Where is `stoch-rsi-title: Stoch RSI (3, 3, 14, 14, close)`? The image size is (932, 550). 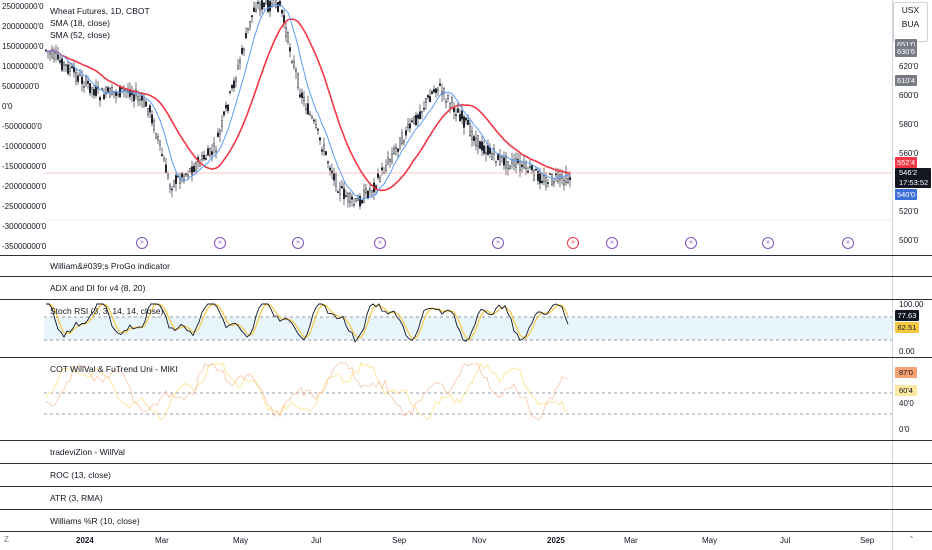
stoch-rsi-title: Stoch RSI (3, 3, 14, 14, close) is located at coordinates (107, 311).